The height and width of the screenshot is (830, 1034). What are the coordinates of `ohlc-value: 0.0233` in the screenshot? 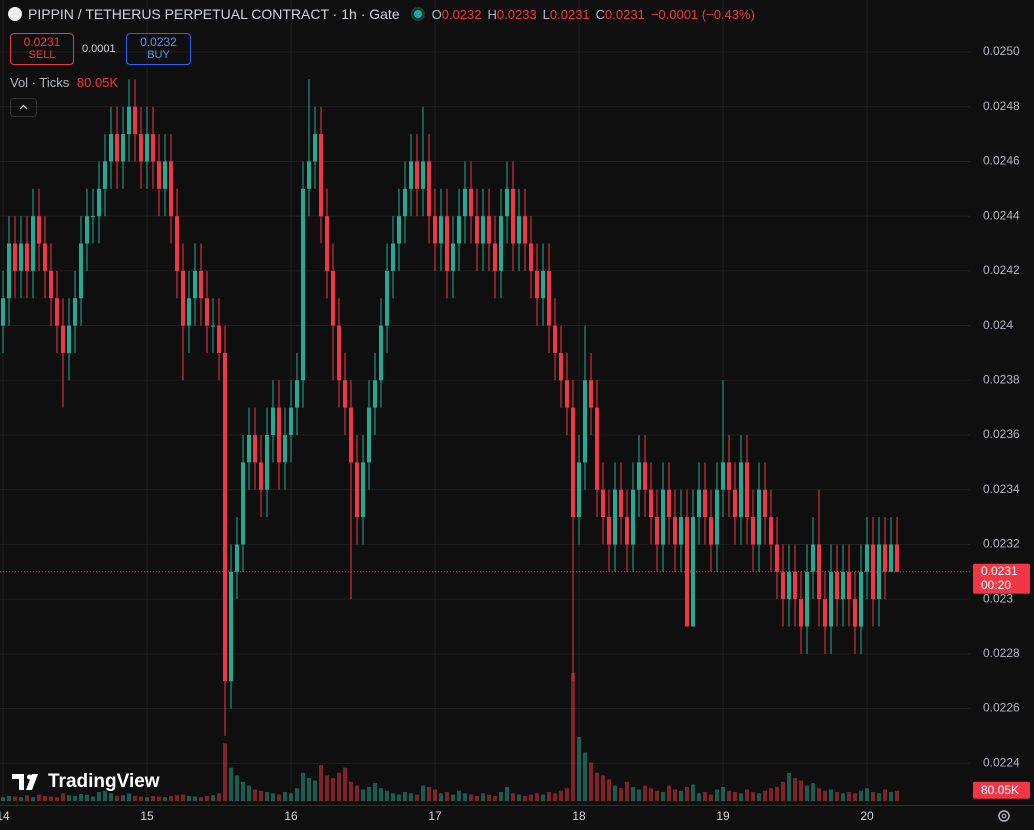 It's located at (516, 14).